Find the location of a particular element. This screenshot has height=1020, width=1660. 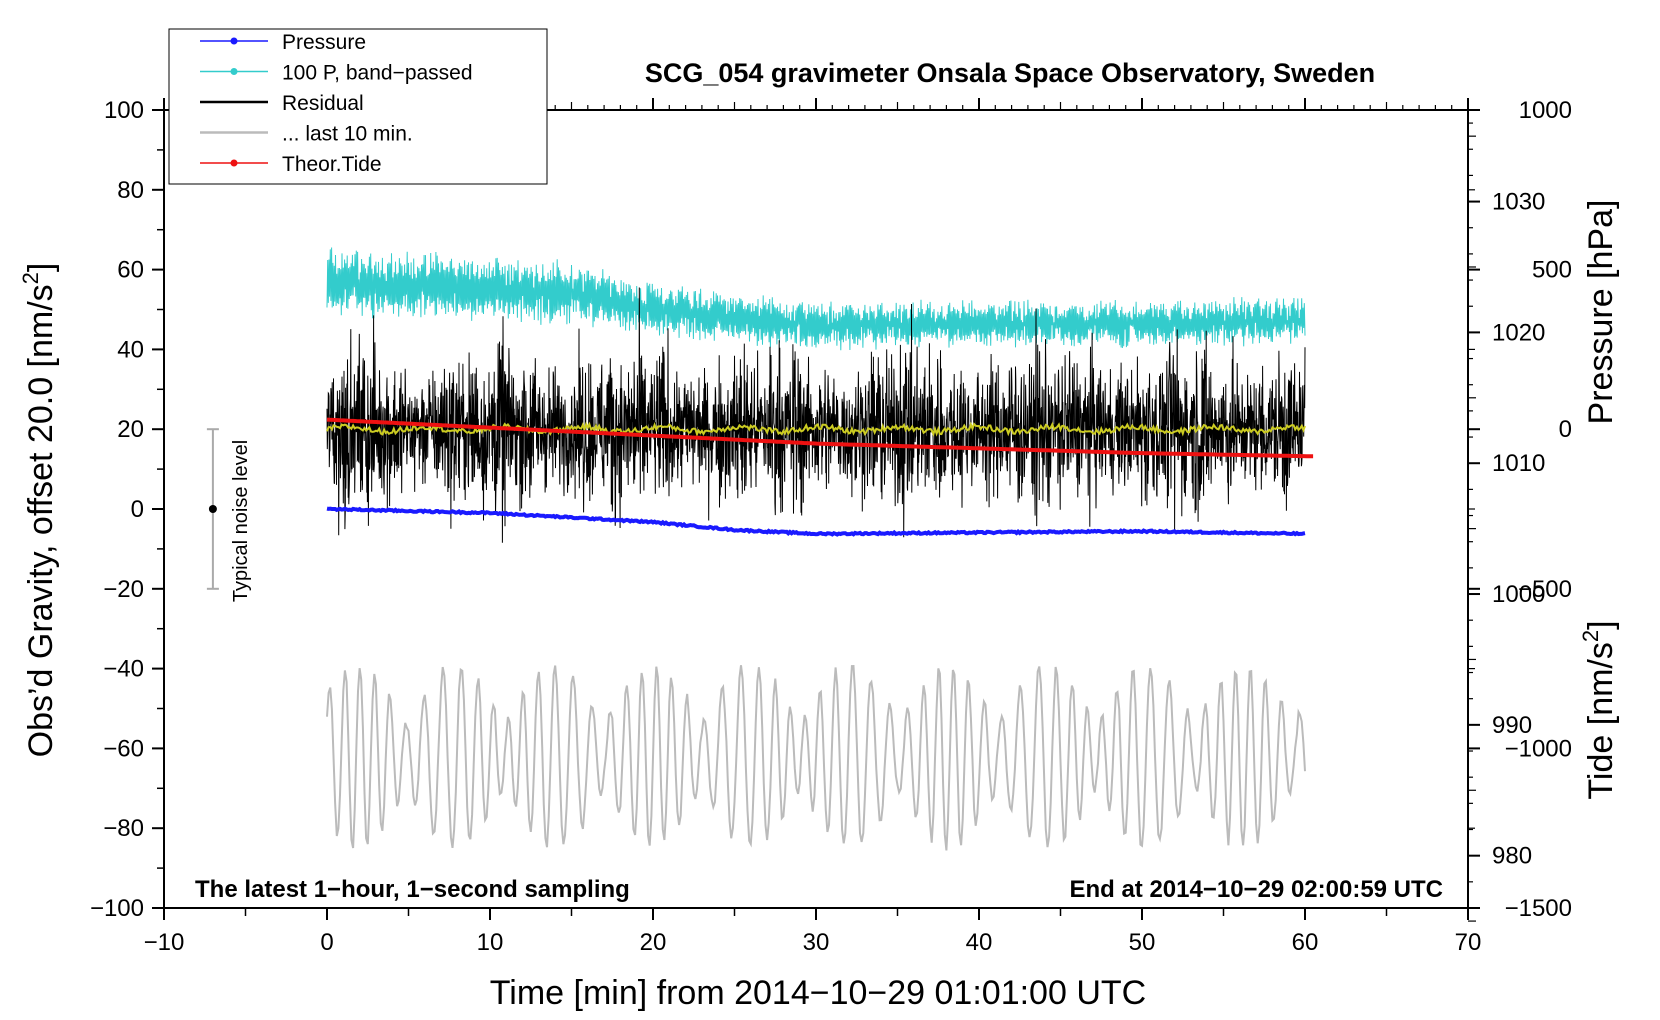

tide-axis-title: Tide [nm/s2] is located at coordinates (1599, 709).